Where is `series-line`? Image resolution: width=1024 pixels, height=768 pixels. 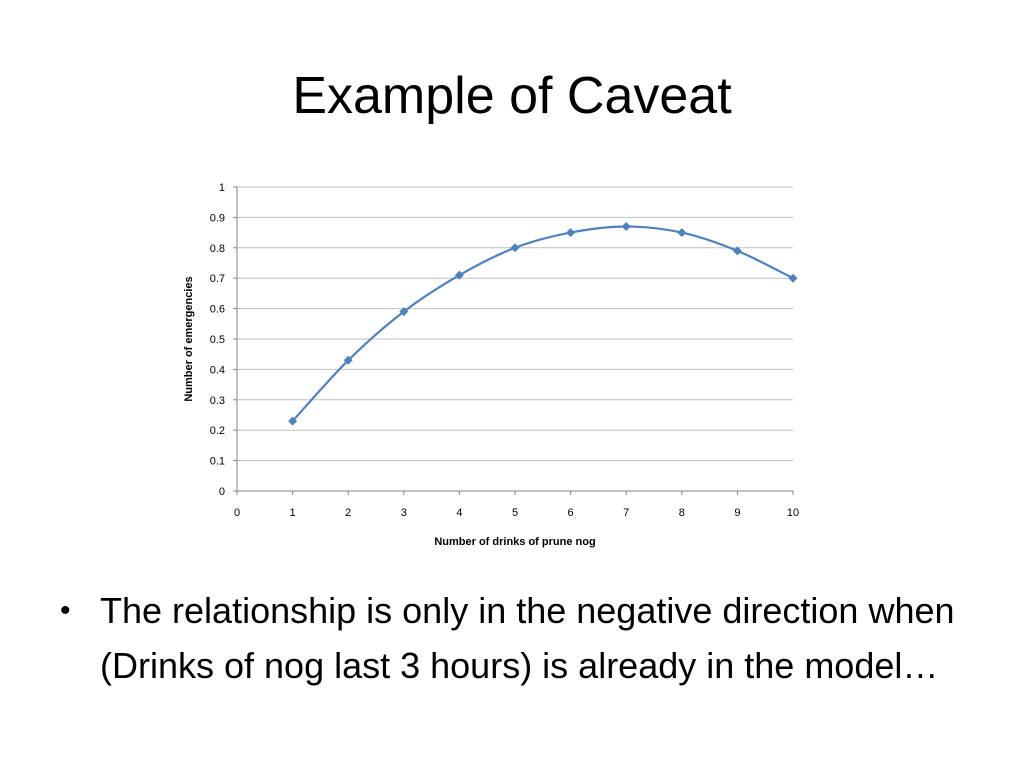 series-line is located at coordinates (542, 323).